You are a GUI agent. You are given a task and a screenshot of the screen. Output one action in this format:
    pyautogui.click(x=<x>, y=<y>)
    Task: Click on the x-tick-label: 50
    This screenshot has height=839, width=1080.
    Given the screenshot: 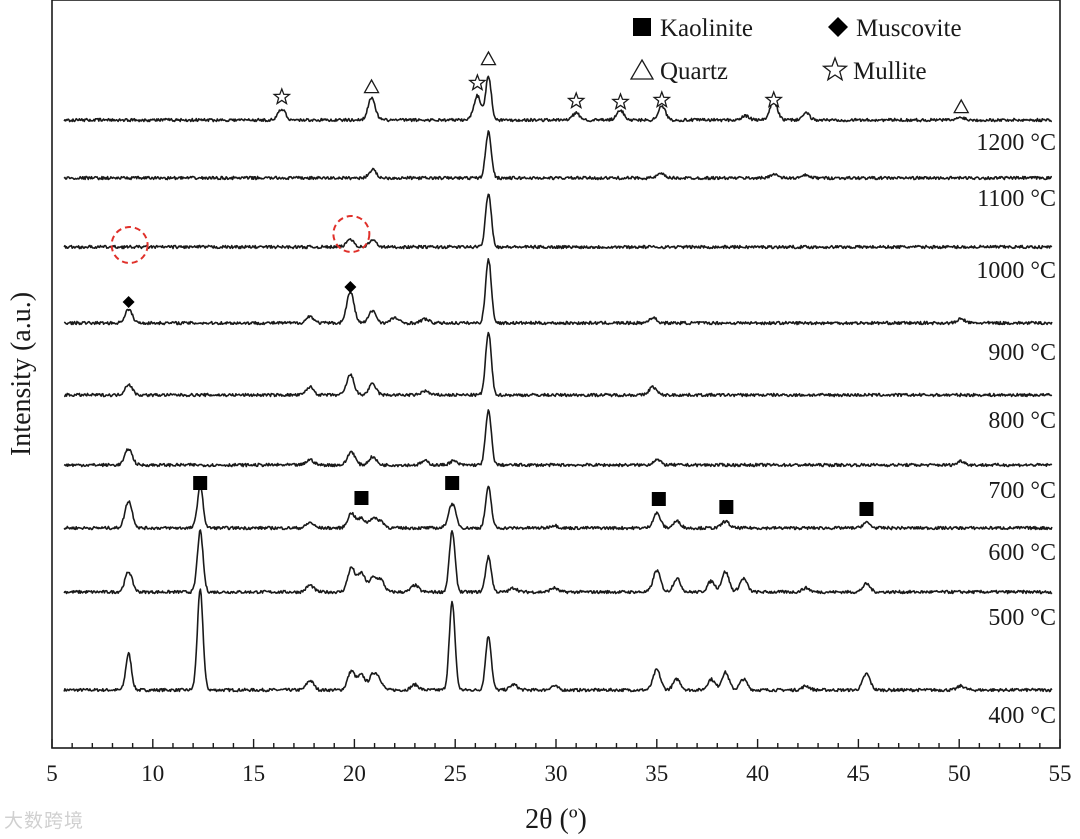 What is the action you would take?
    pyautogui.click(x=959, y=773)
    